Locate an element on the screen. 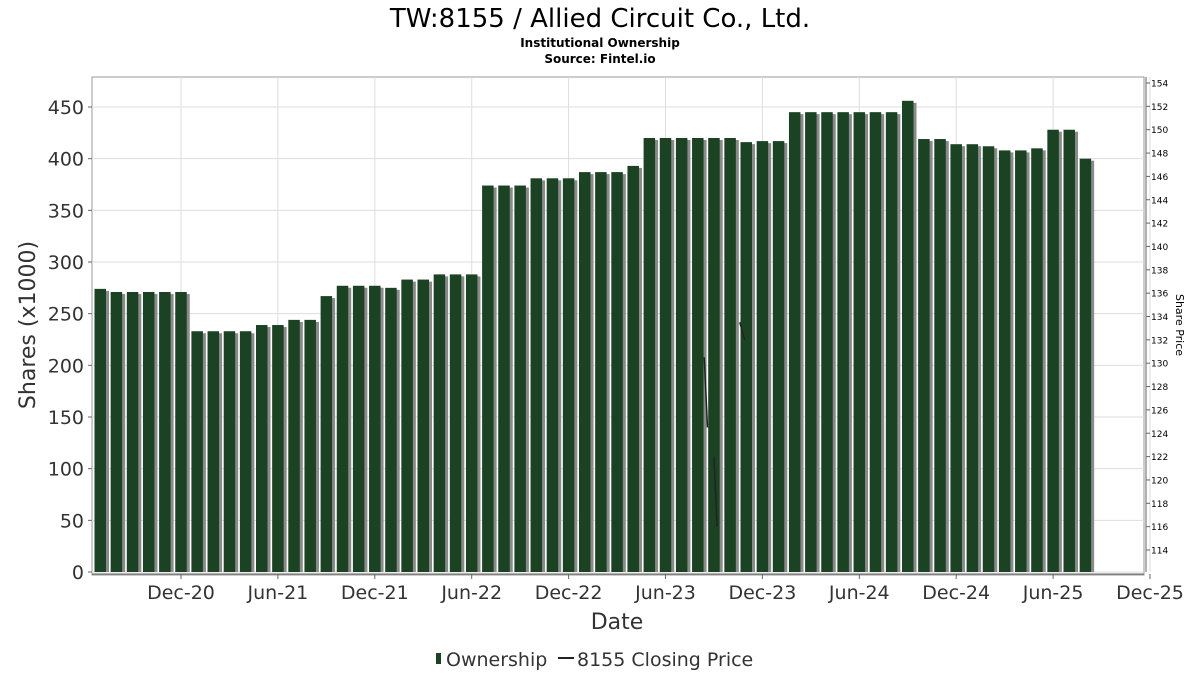  chart-title: TW:8155 / Allied Circuit Co., Ltd. is located at coordinates (599, 19).